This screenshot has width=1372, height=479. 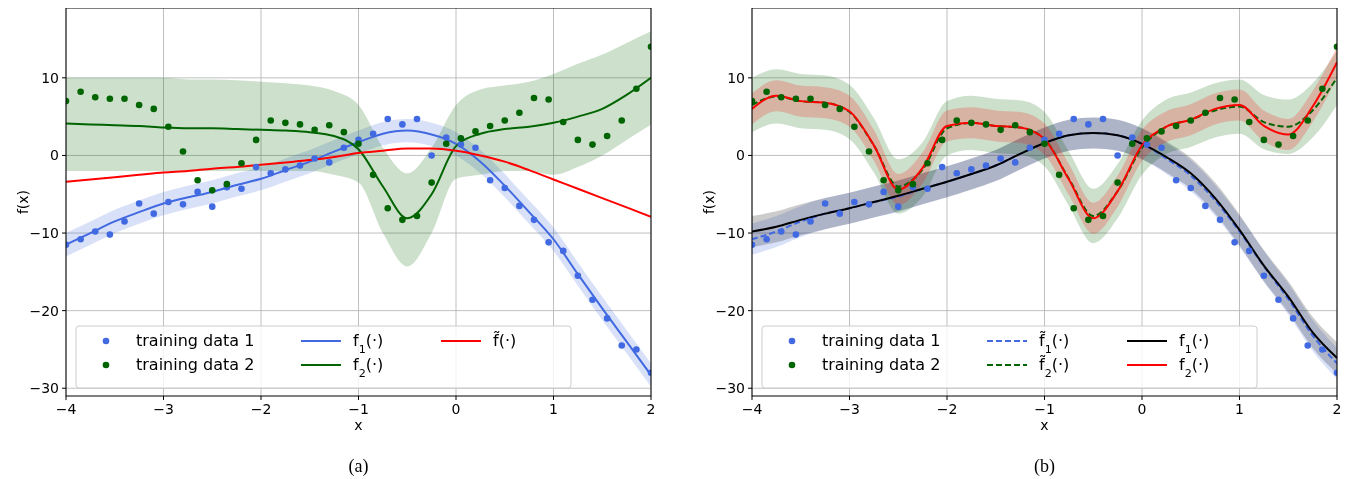 I want to click on legend-label: f̃(·), so click(x=505, y=340).